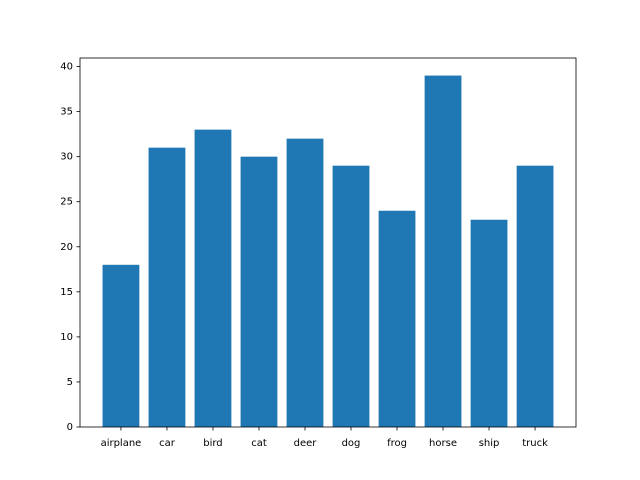  I want to click on x-tick-label: ship, so click(489, 443).